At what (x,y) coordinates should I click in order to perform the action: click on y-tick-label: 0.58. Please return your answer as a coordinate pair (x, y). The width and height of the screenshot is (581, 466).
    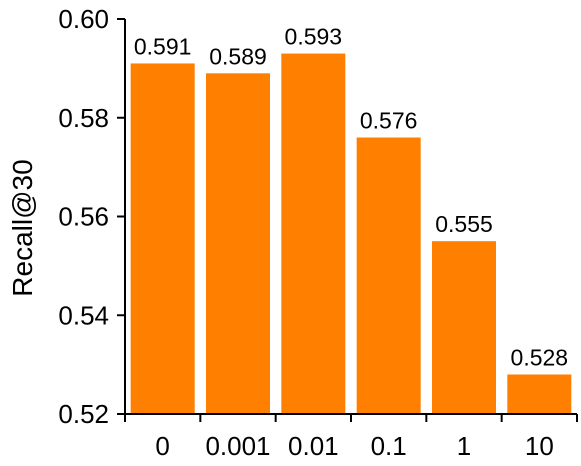
    Looking at the image, I should click on (83, 118).